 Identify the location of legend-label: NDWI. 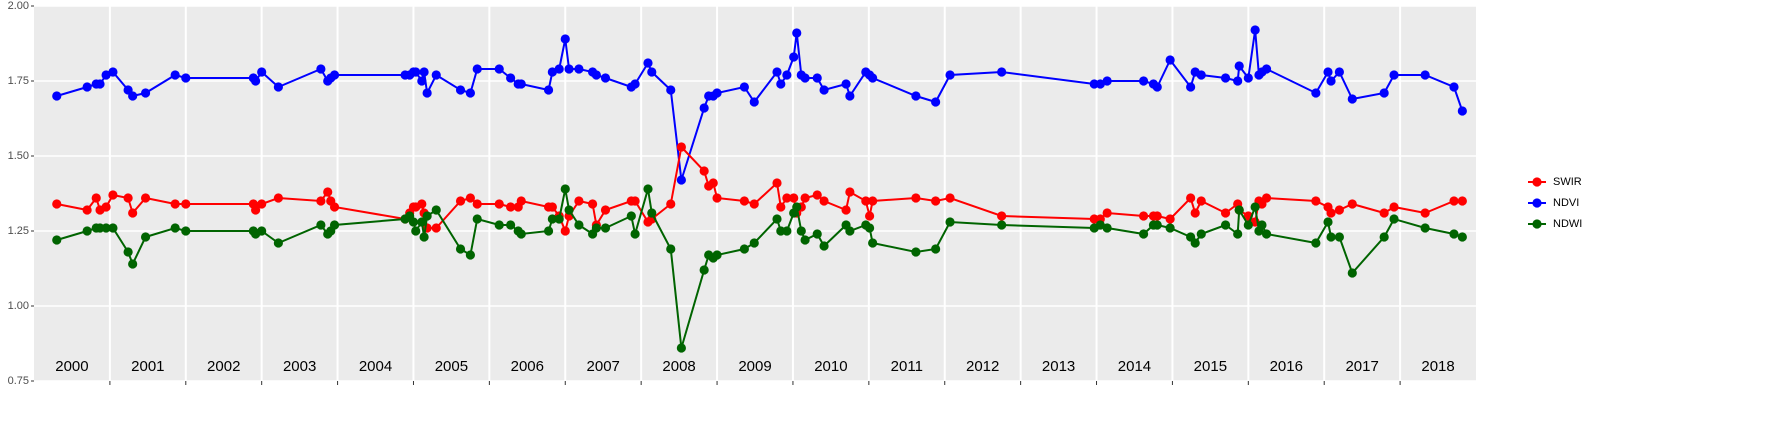
(1567, 224).